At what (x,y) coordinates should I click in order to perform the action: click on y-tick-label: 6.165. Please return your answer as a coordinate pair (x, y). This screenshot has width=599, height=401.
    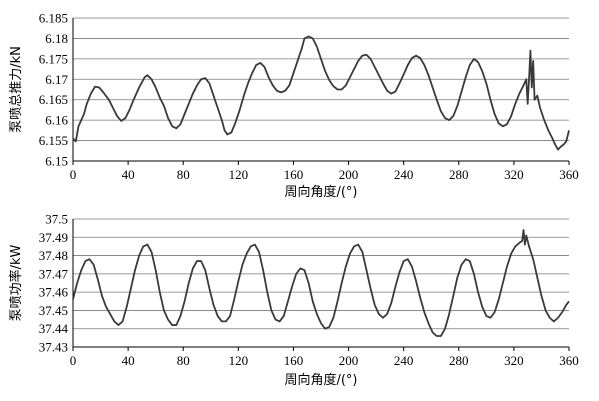
    Looking at the image, I should click on (53, 99).